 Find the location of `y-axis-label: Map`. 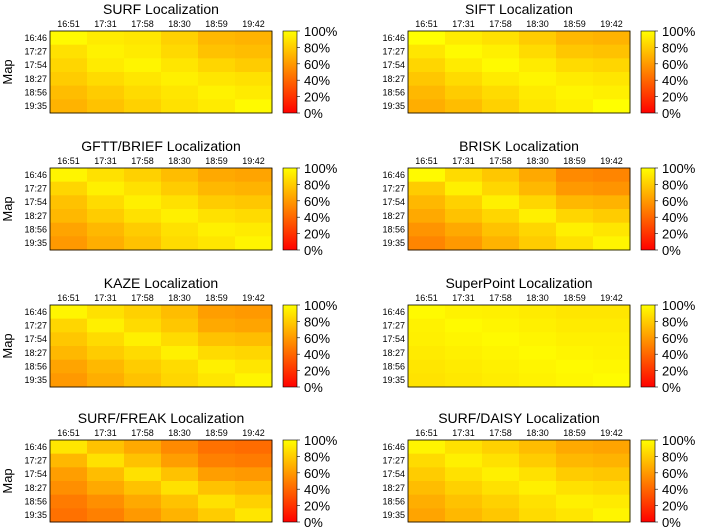

y-axis-label: Map is located at coordinates (7, 480).